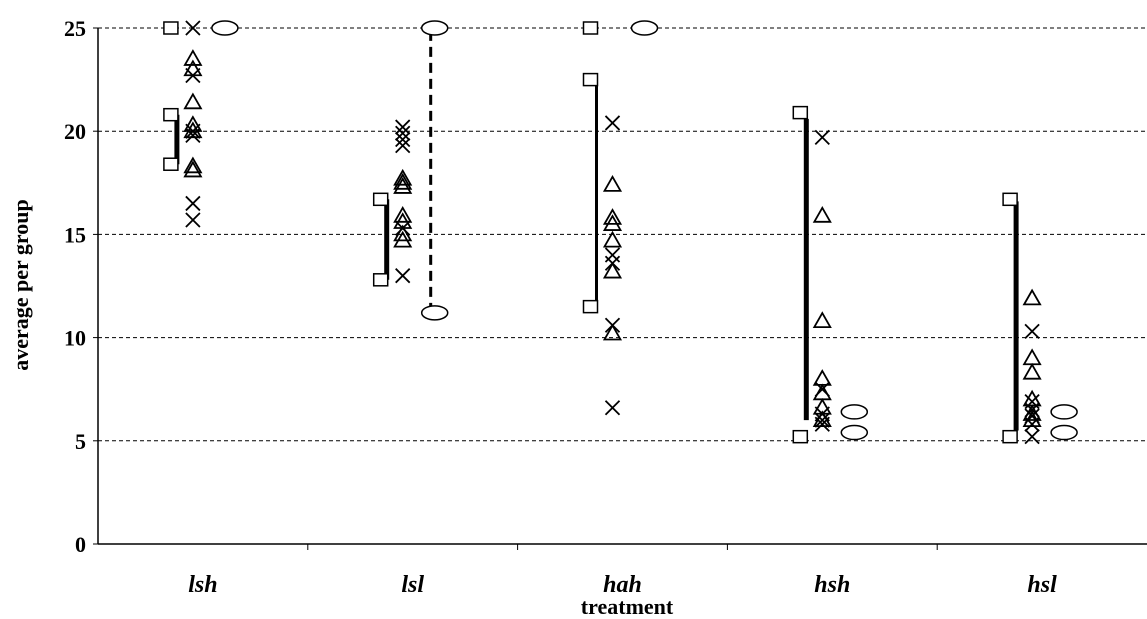 Image resolution: width=1147 pixels, height=619 pixels. I want to click on y-tick-label: 5, so click(80, 441).